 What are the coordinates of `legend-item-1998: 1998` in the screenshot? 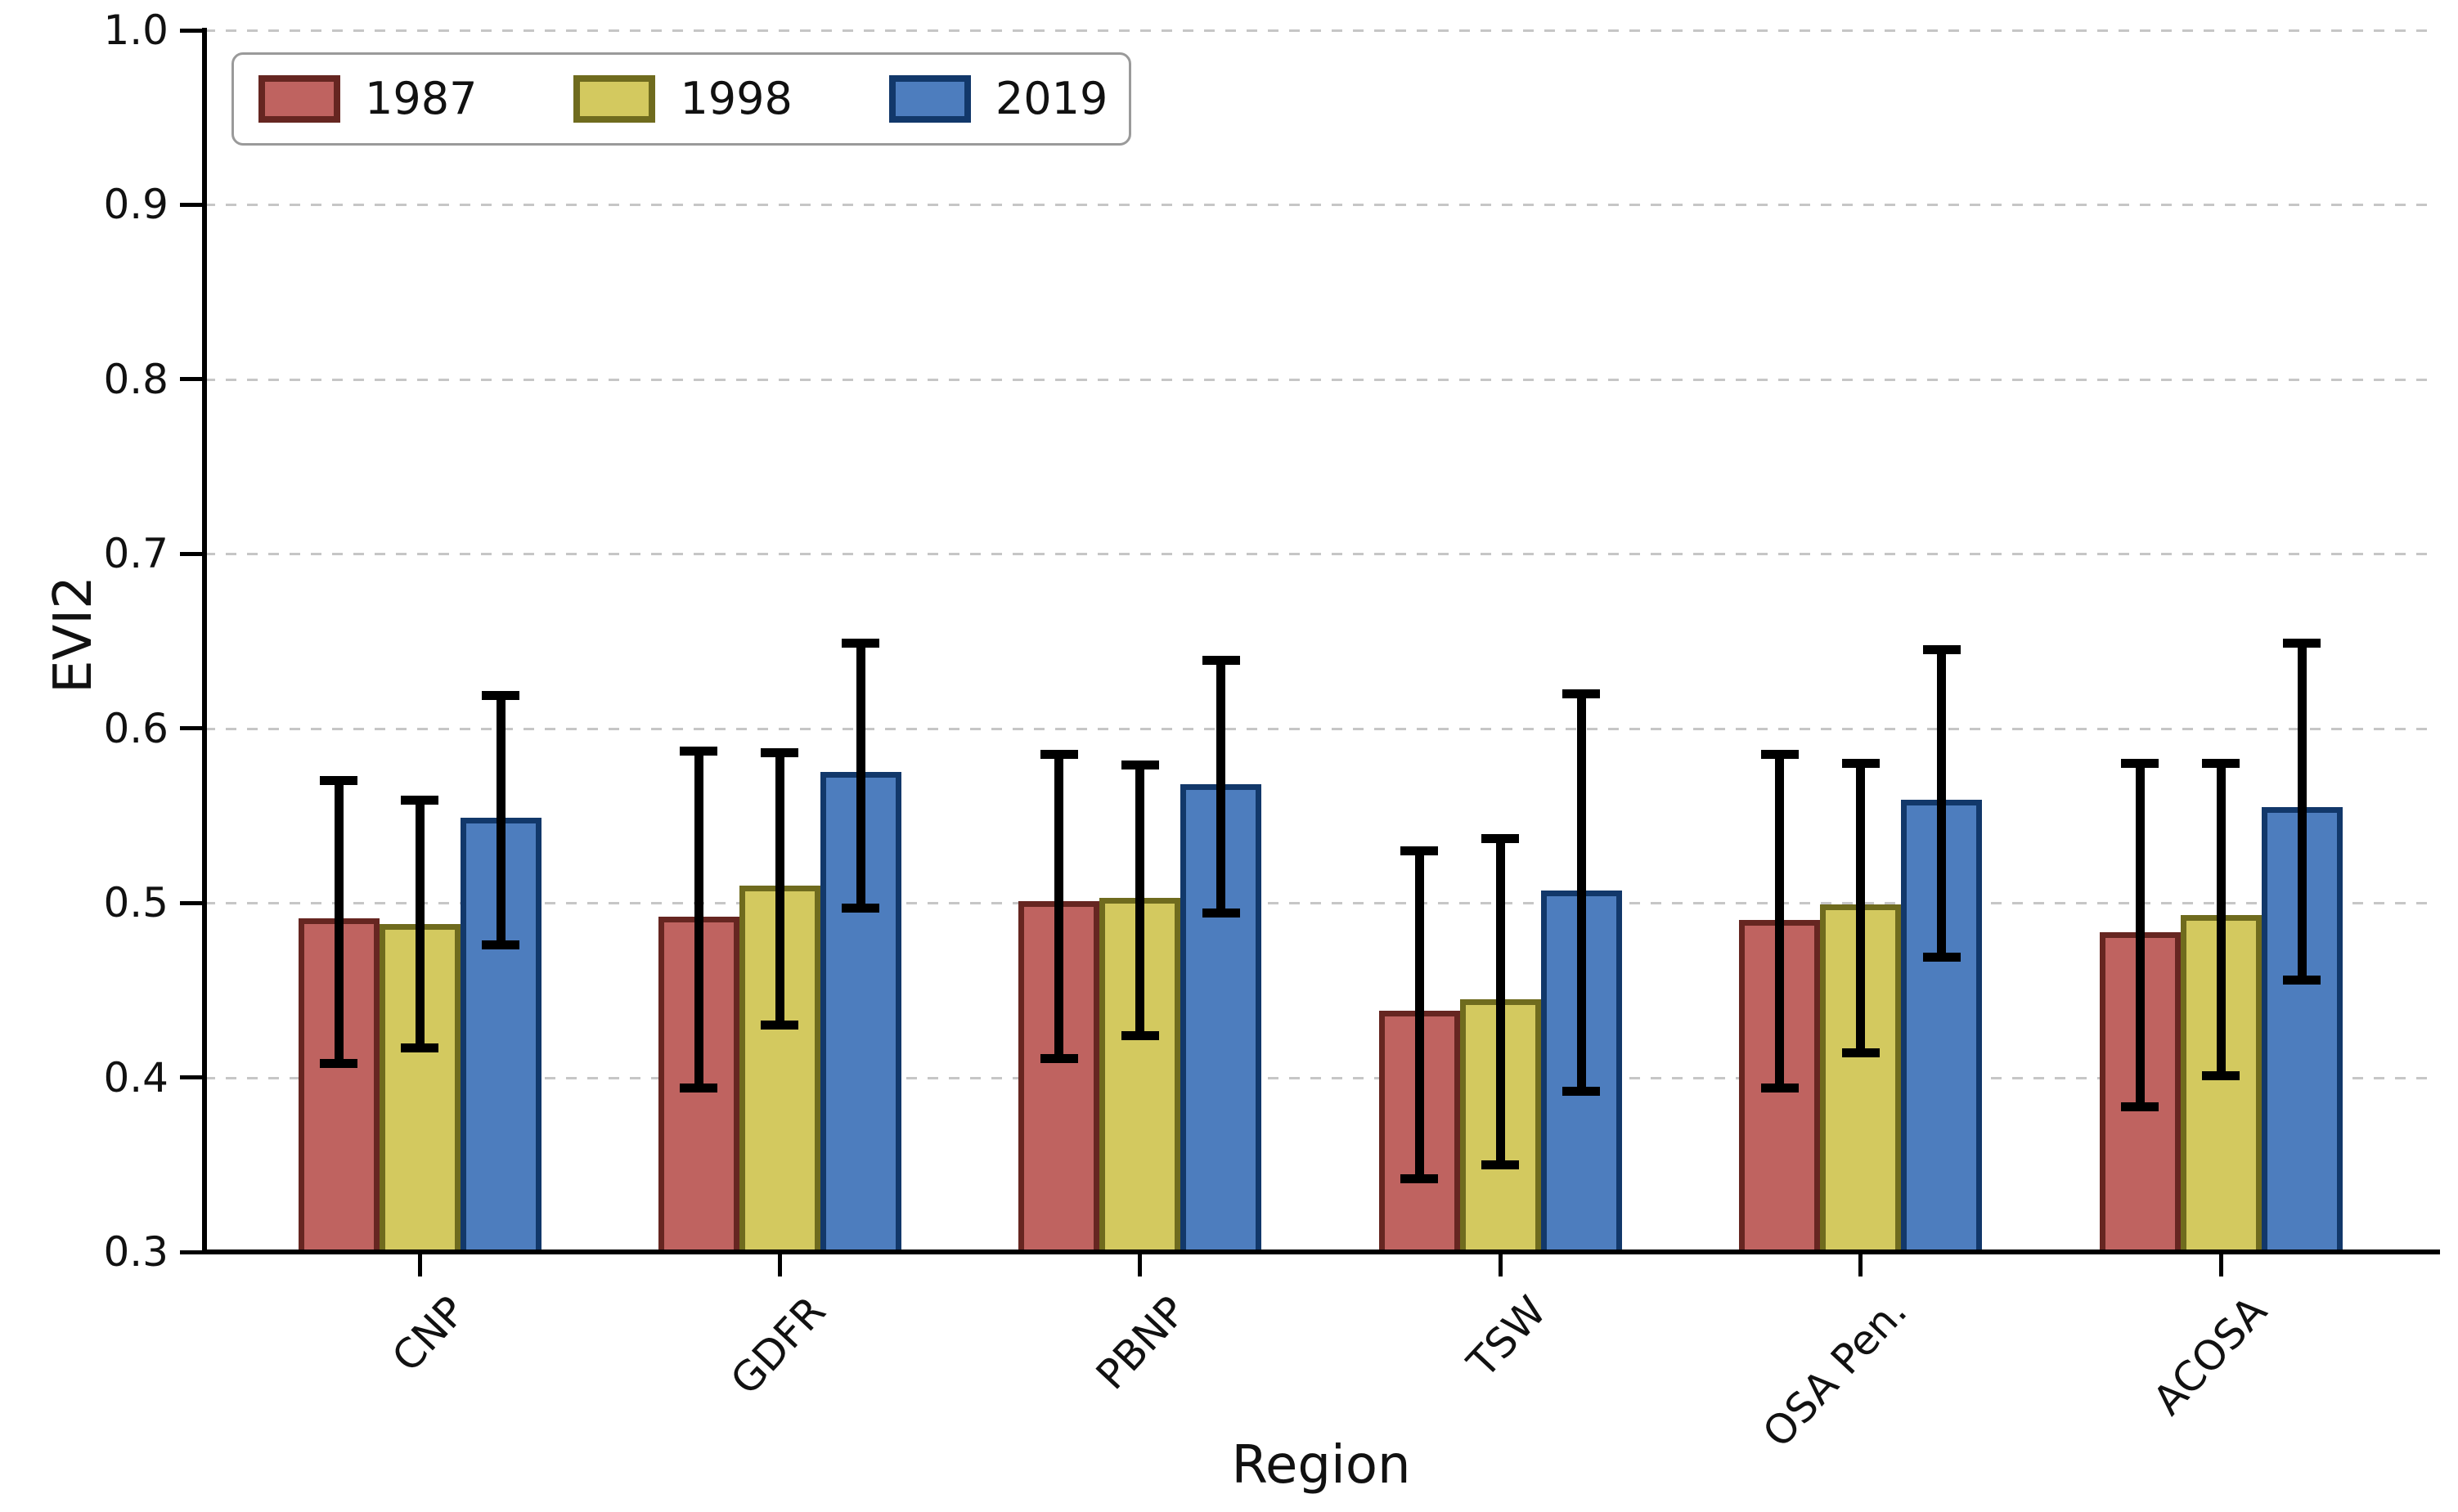 It's located at (683, 98).